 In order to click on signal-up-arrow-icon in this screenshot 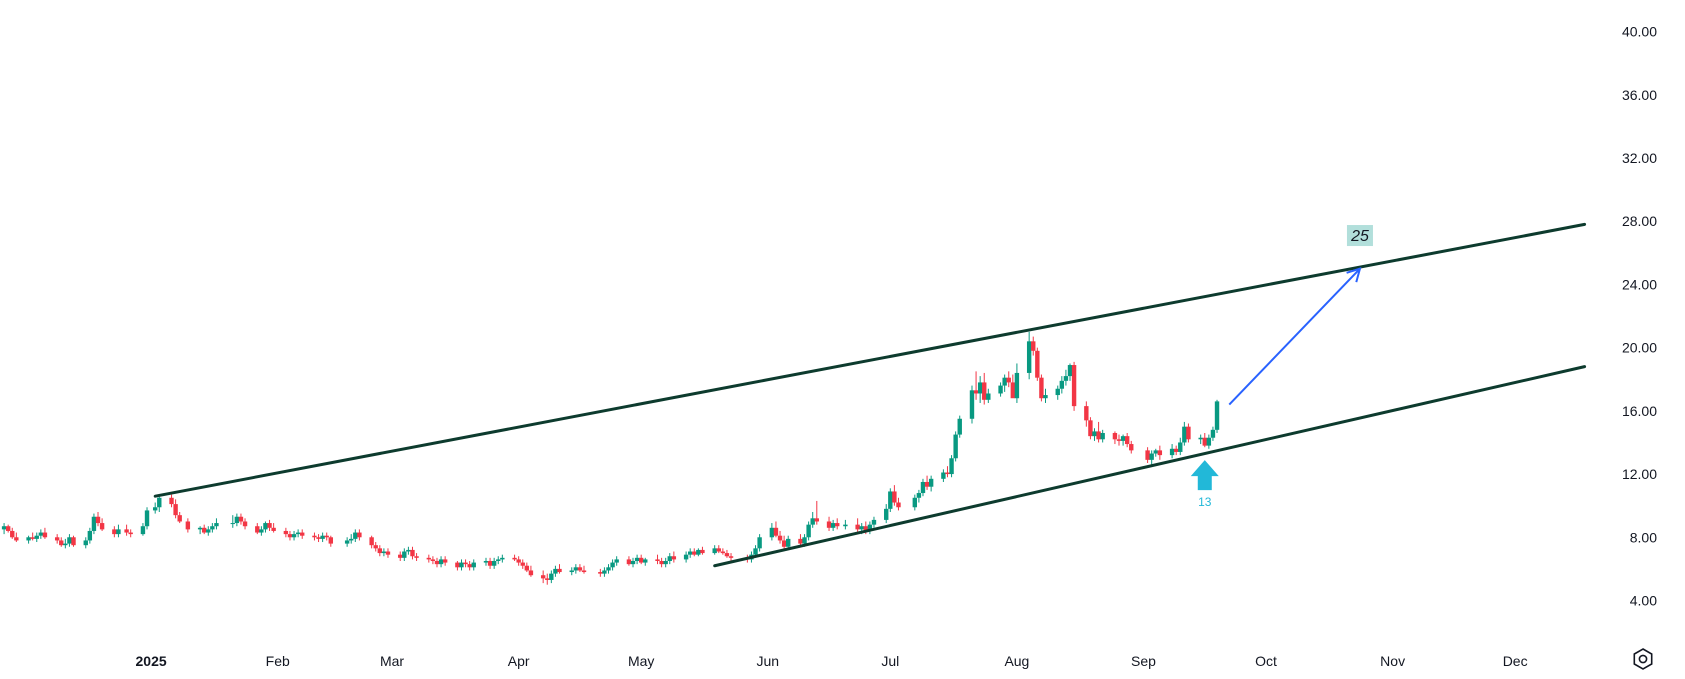, I will do `click(1204, 475)`.